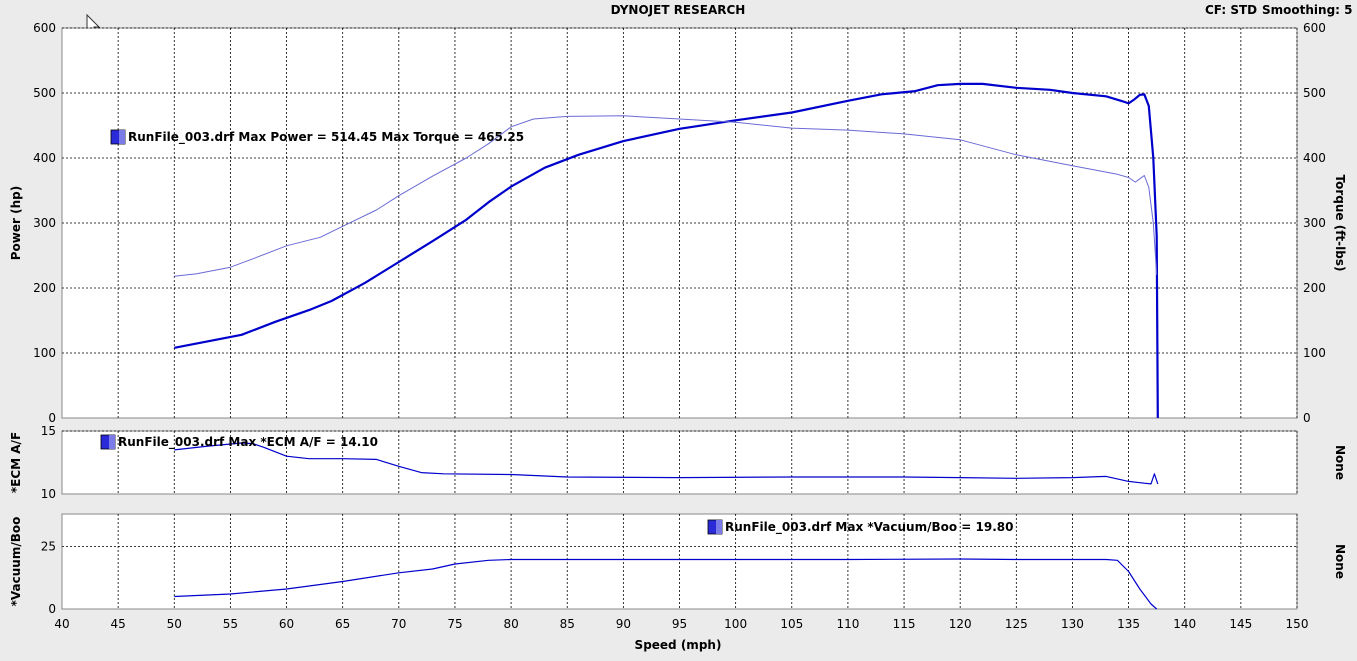  I want to click on plot-area, so click(679, 561).